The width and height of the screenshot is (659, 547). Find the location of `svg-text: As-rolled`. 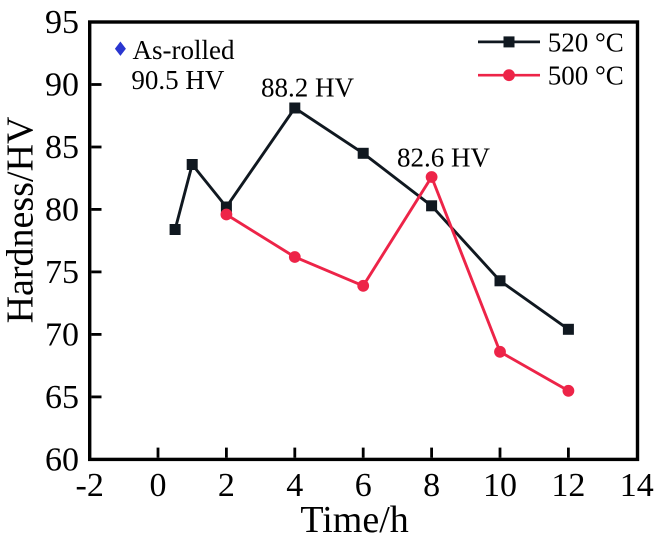

svg-text: As-rolled is located at coordinates (184, 50).